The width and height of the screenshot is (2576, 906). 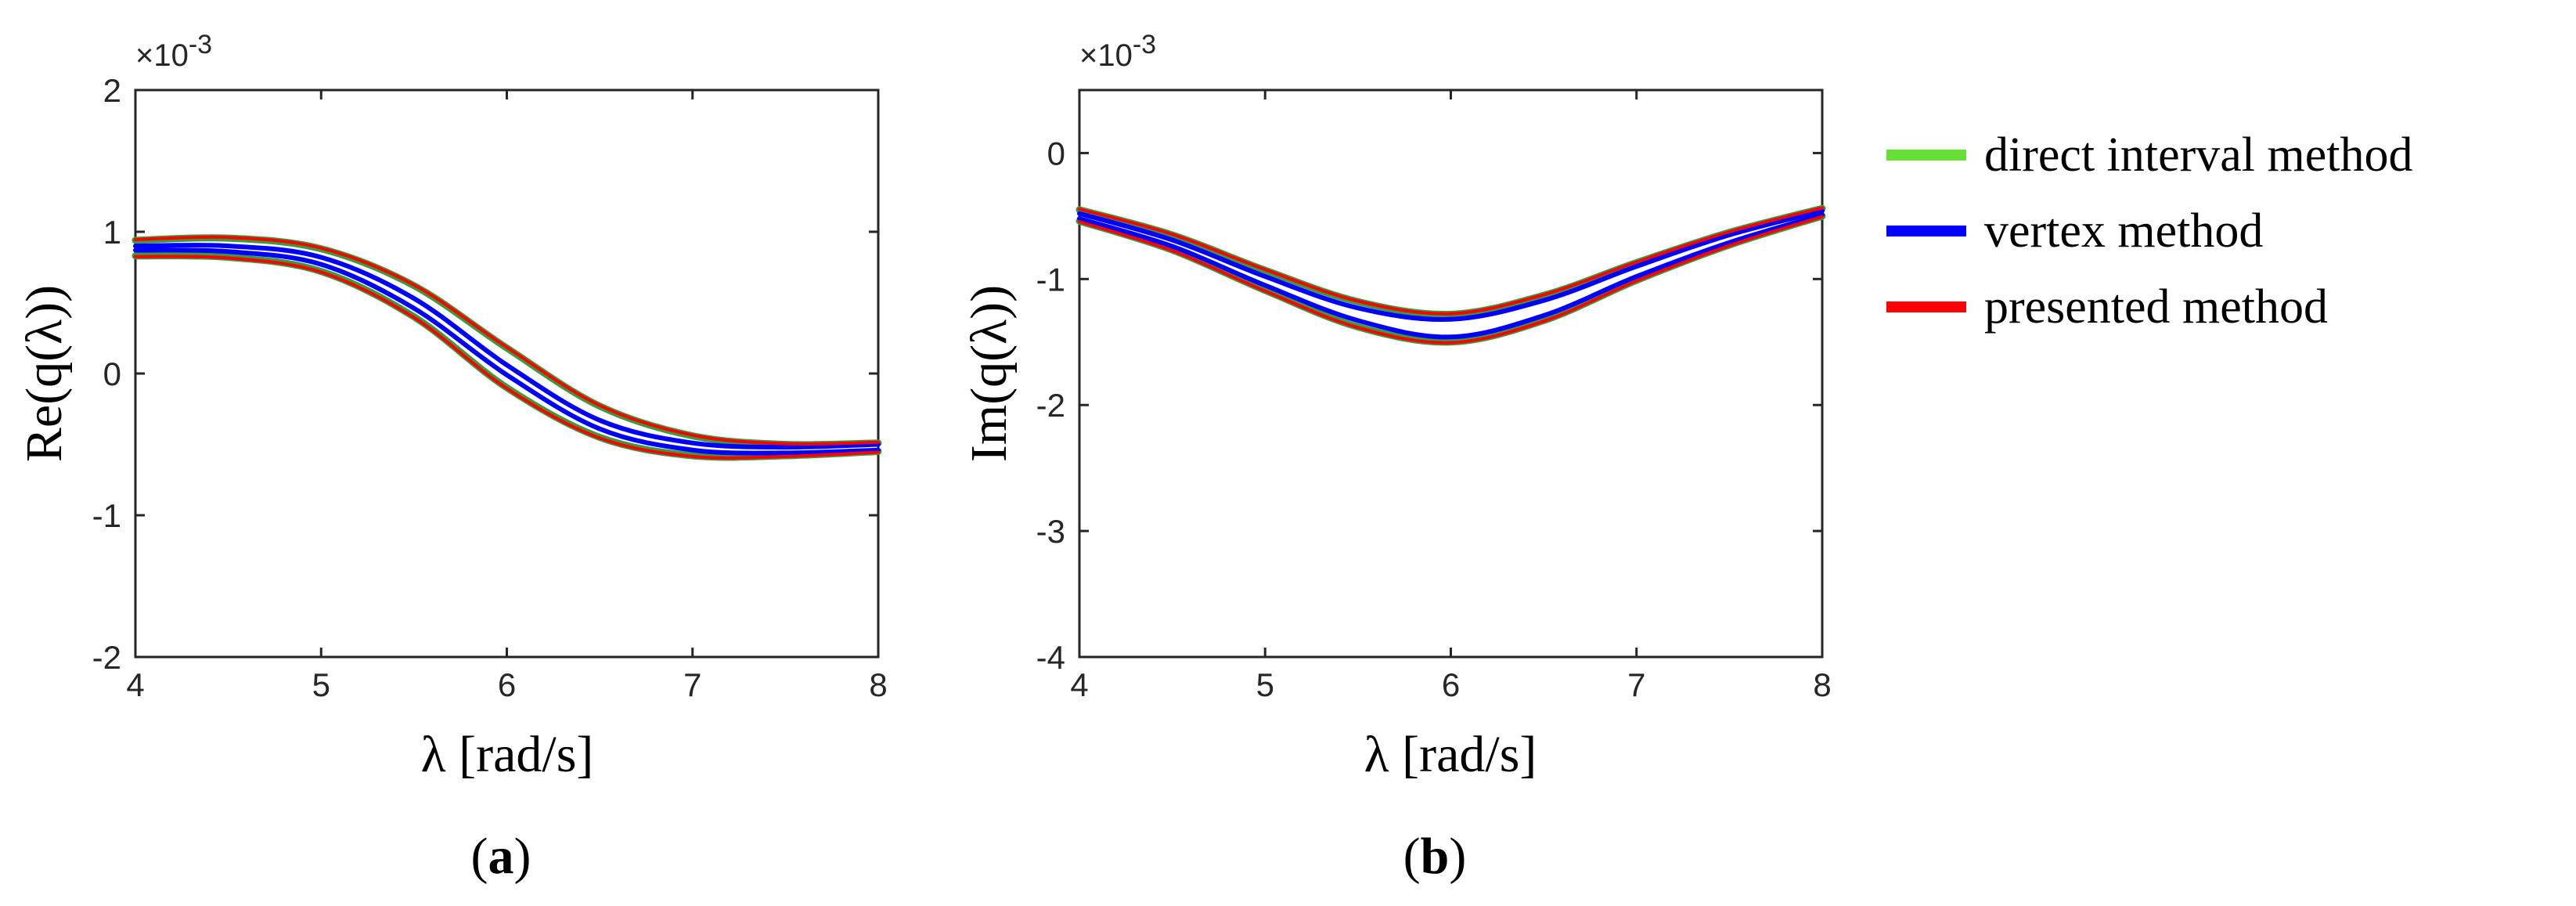 What do you see at coordinates (2198, 155) in the screenshot?
I see `legend-label-direct-interval: direct interval method` at bounding box center [2198, 155].